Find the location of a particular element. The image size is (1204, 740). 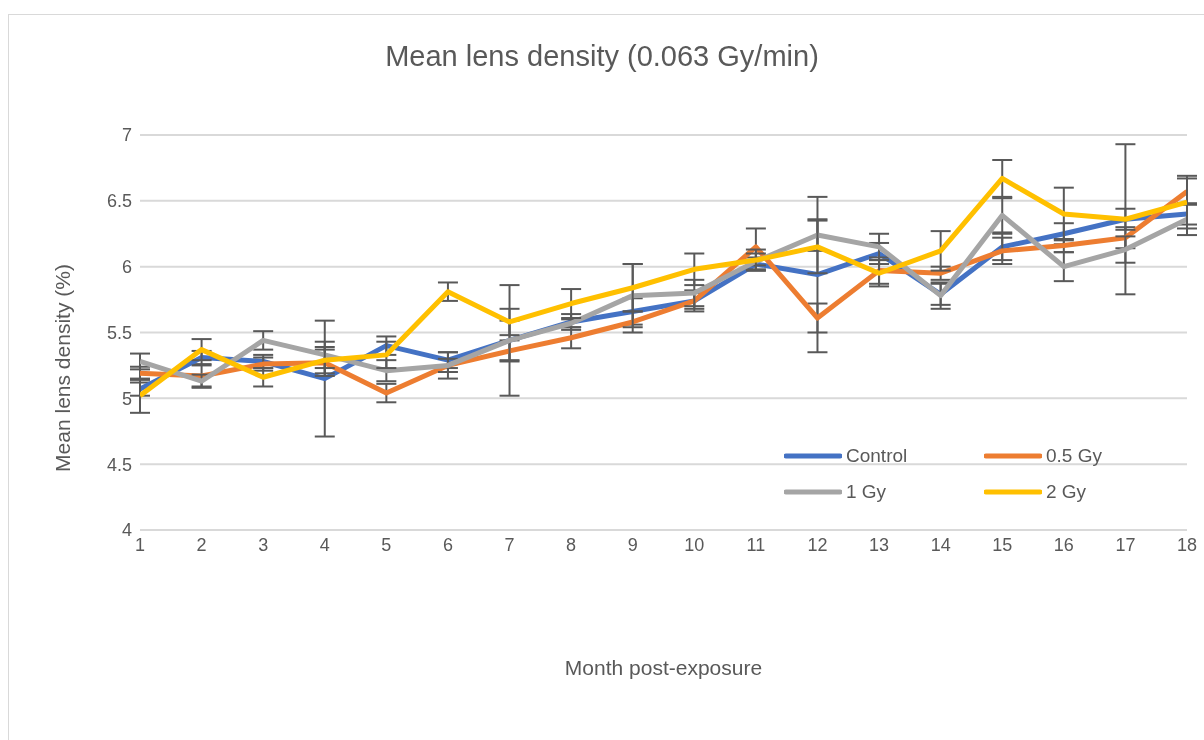

legend-label: 2 Gy is located at coordinates (1066, 492).